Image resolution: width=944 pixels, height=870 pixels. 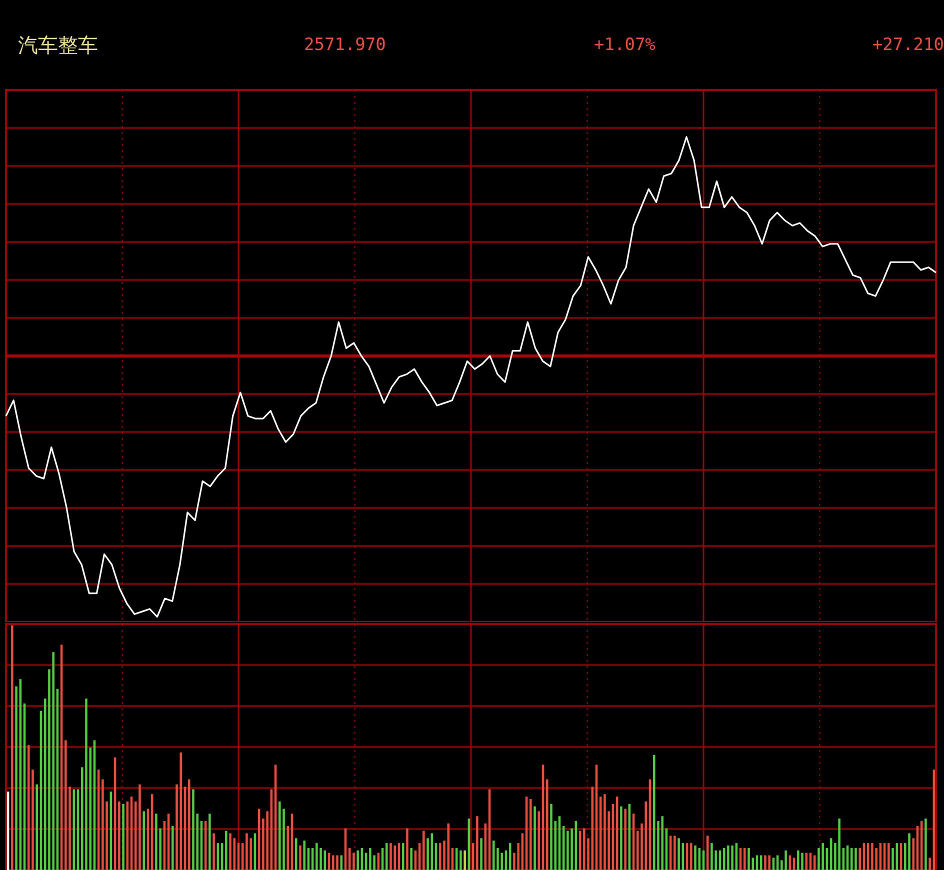 What do you see at coordinates (908, 45) in the screenshot?
I see `text: +27.210` at bounding box center [908, 45].